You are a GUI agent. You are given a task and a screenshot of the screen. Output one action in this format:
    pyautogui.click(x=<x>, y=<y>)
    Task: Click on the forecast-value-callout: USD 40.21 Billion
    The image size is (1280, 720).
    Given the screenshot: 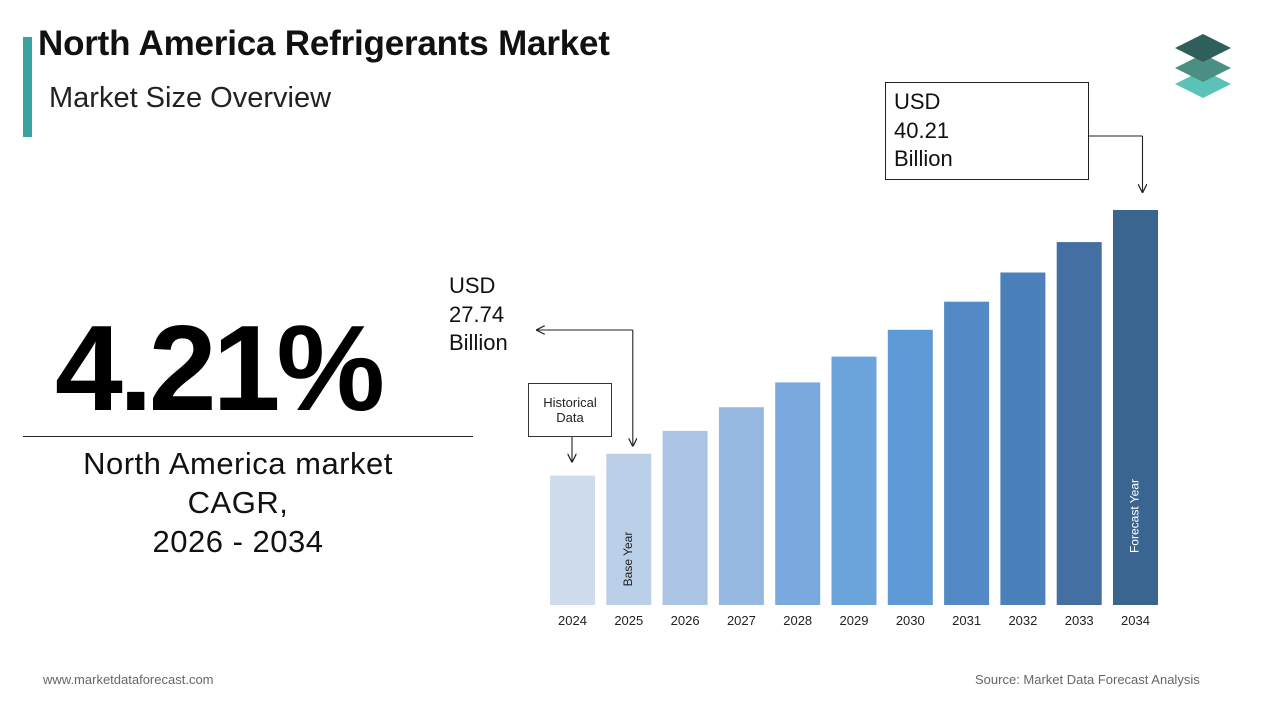 What is the action you would take?
    pyautogui.click(x=923, y=131)
    